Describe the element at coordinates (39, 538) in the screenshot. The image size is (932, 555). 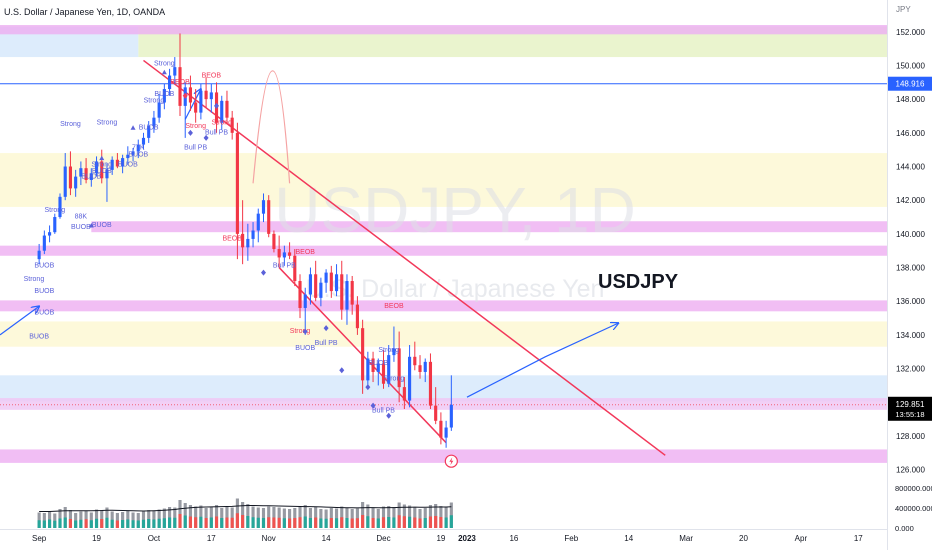
I see `time-tick-label: Sep` at that location.